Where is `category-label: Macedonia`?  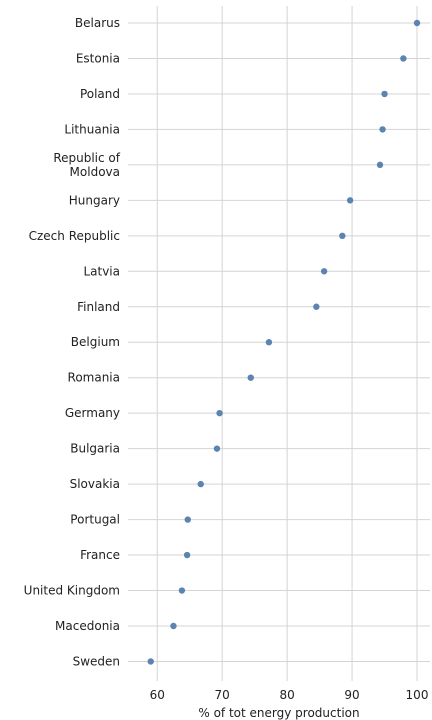
category-label: Macedonia is located at coordinates (87, 626).